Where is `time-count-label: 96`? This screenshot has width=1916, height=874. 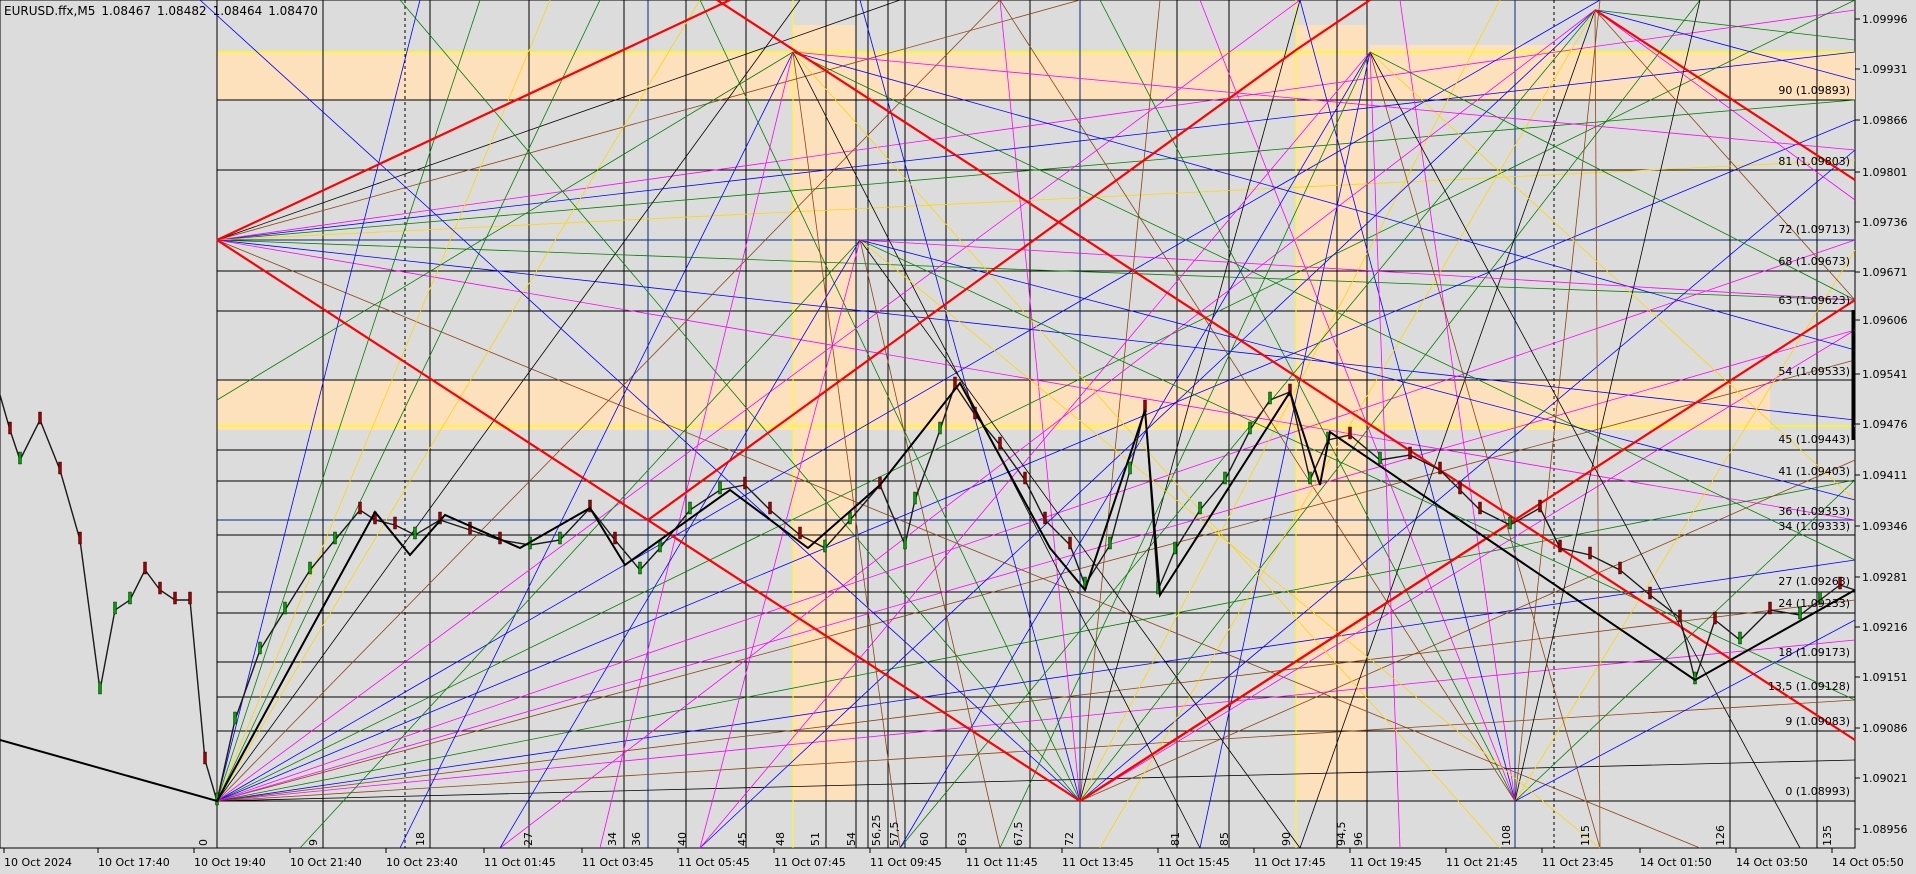 time-count-label: 96 is located at coordinates (1358, 839).